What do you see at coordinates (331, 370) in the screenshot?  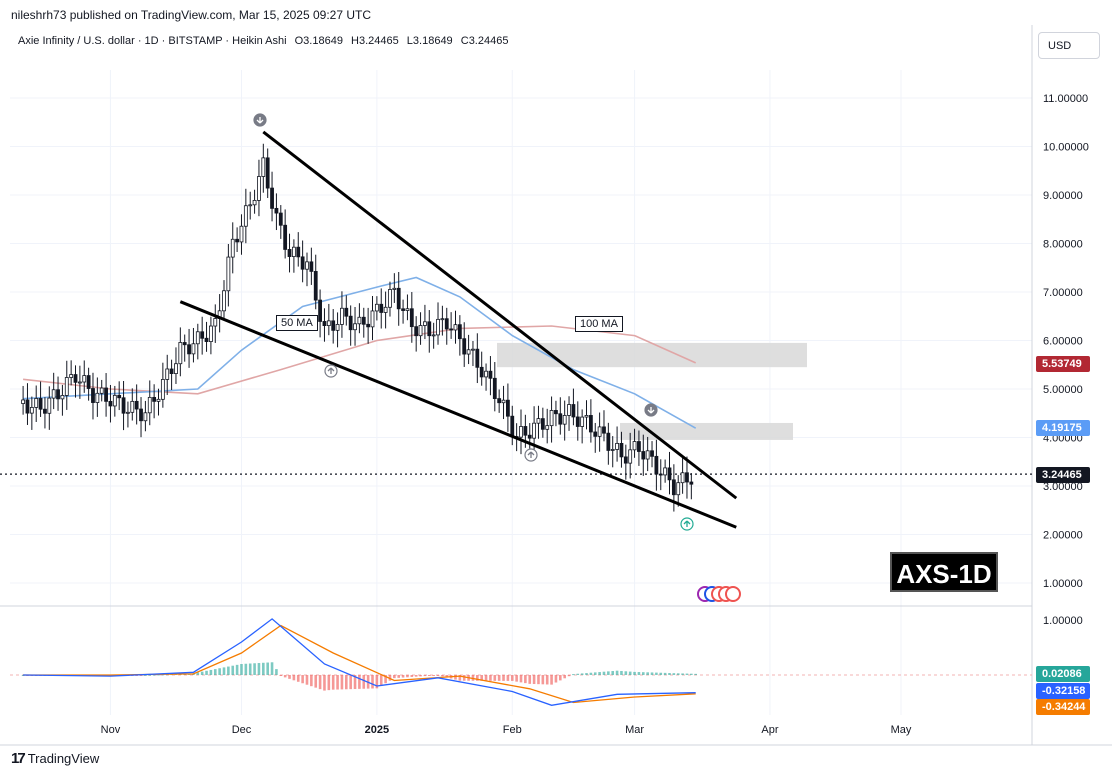 I see `buy-signal-icon-arrow` at bounding box center [331, 370].